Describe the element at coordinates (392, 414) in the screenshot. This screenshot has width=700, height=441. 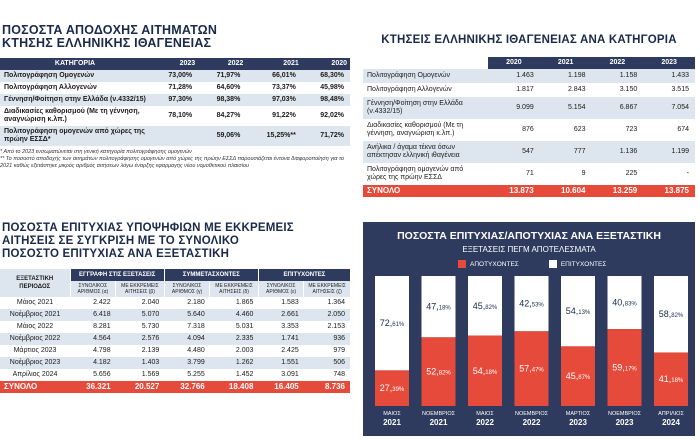
I see `category-label: ΜΑΙΟΣ` at that location.